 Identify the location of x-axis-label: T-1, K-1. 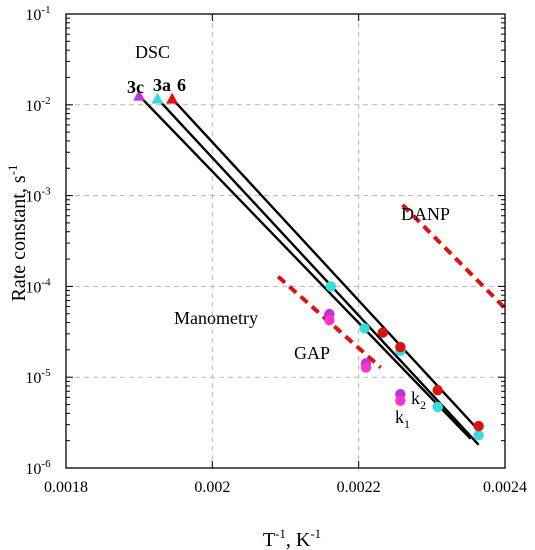
(292, 538).